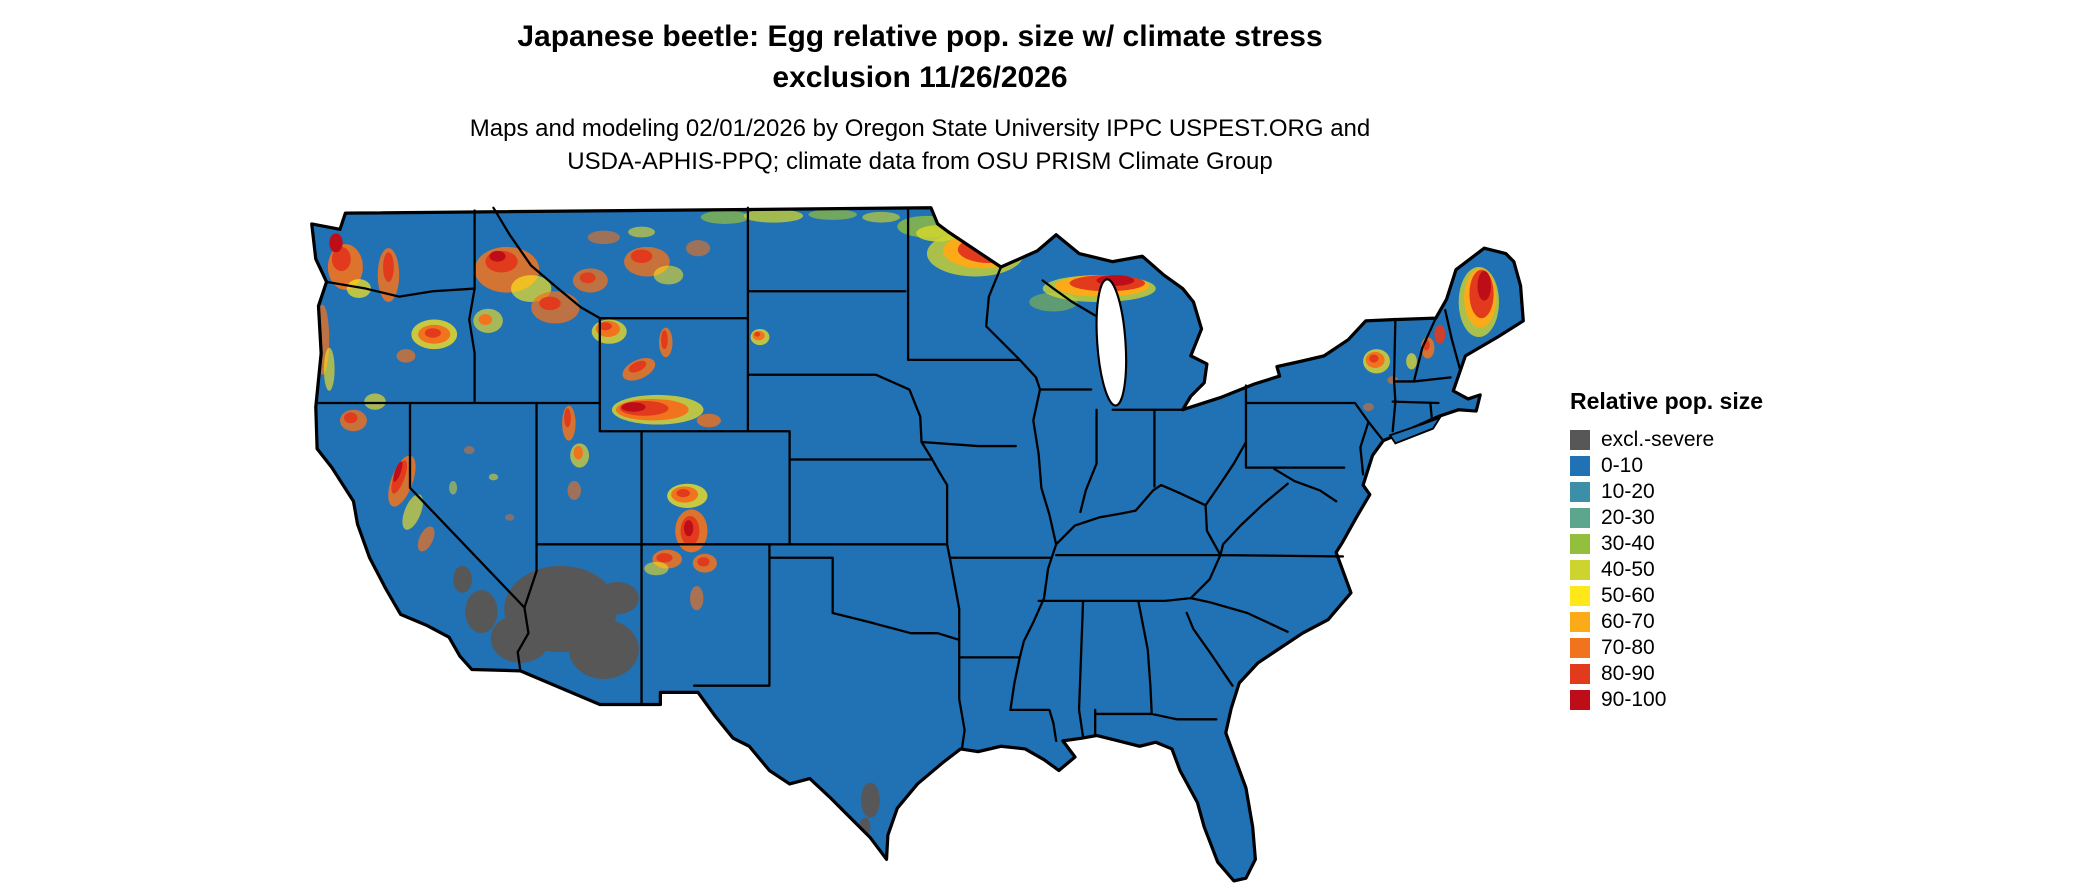 The image size is (2100, 892). I want to click on page-title-line2: exclusion 11/26/2026, so click(920, 77).